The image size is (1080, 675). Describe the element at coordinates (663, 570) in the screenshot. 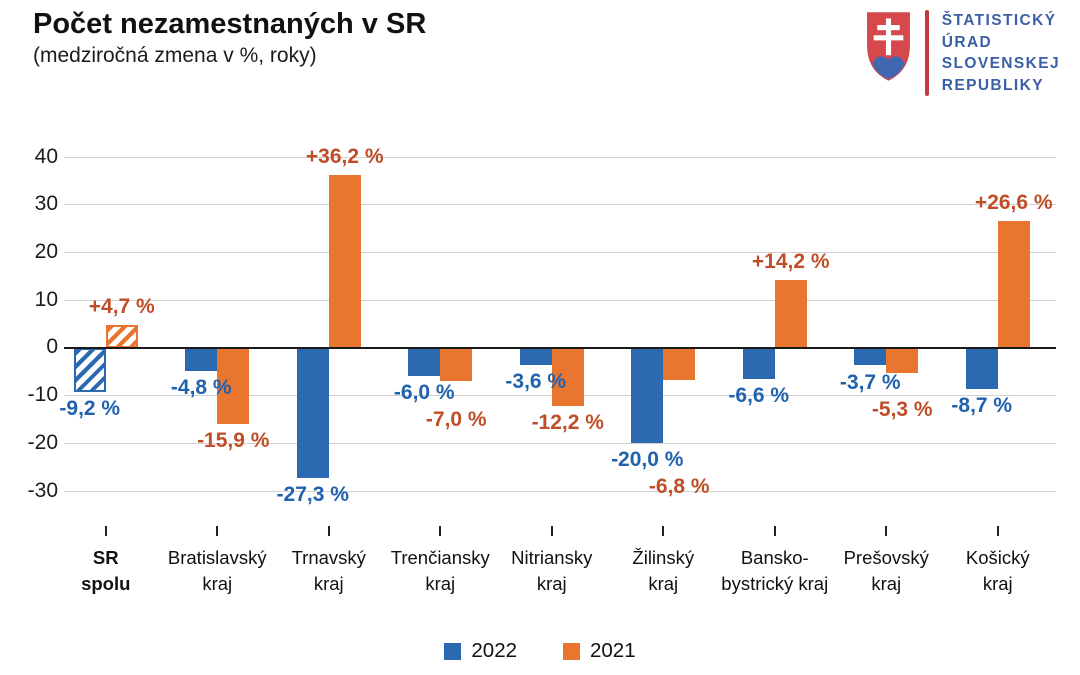

I see `x-label-cat5: Žilinský kraj` at that location.